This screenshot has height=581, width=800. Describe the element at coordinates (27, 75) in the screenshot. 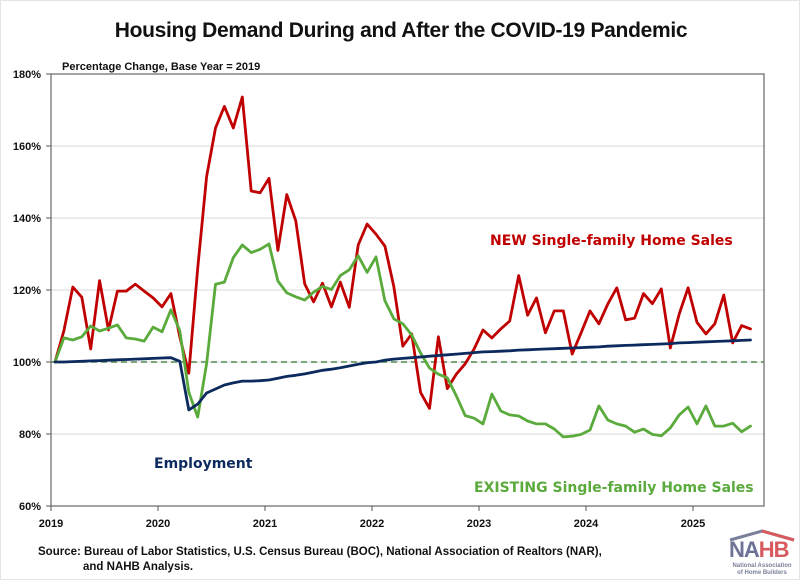

I see `y-tick-label: 180%` at that location.